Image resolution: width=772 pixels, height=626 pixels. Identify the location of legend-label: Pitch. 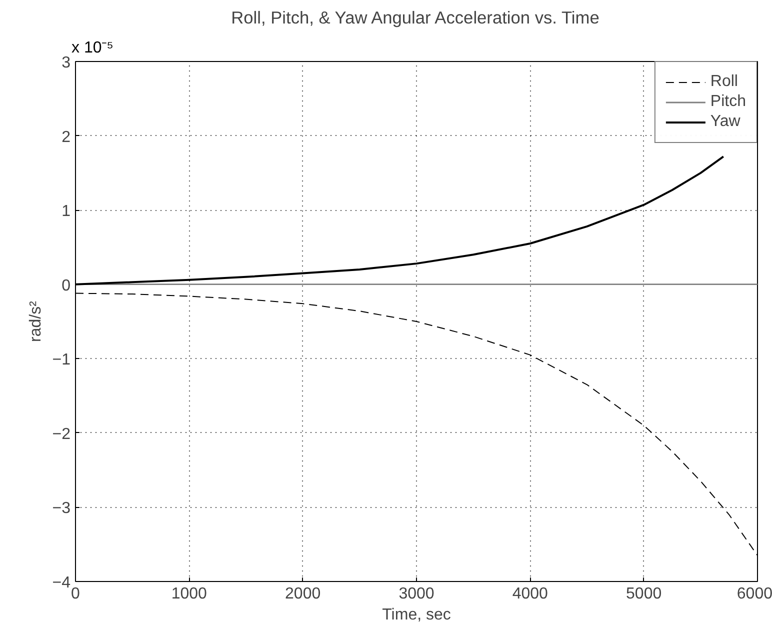
(728, 102).